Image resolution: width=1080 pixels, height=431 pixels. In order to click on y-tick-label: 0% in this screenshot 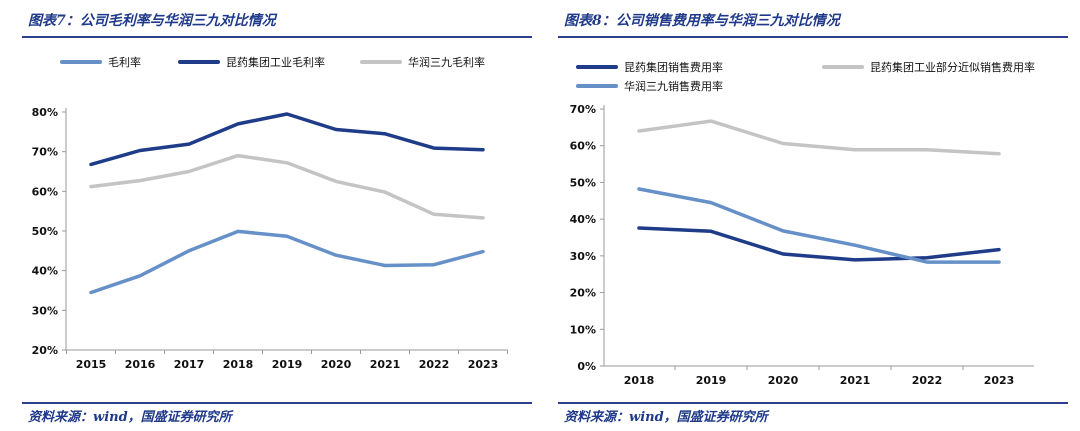, I will do `click(586, 366)`.